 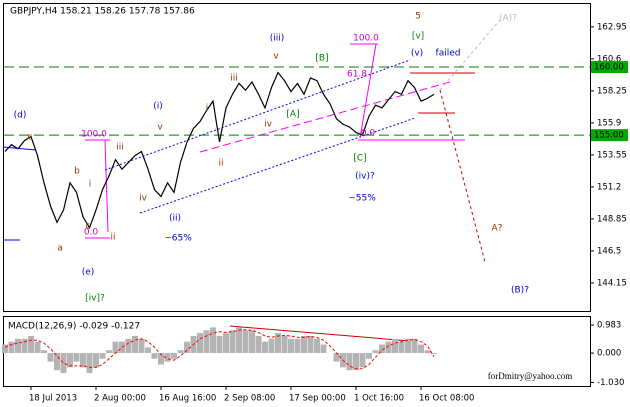 I want to click on chart-title: GBPJPY,H4 158.21 158.26 157.78 157.86, so click(x=102, y=12).